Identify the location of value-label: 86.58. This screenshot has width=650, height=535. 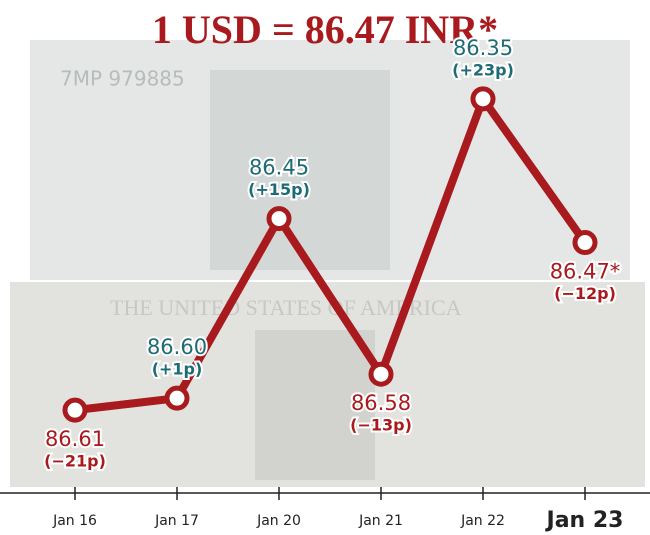
(381, 403).